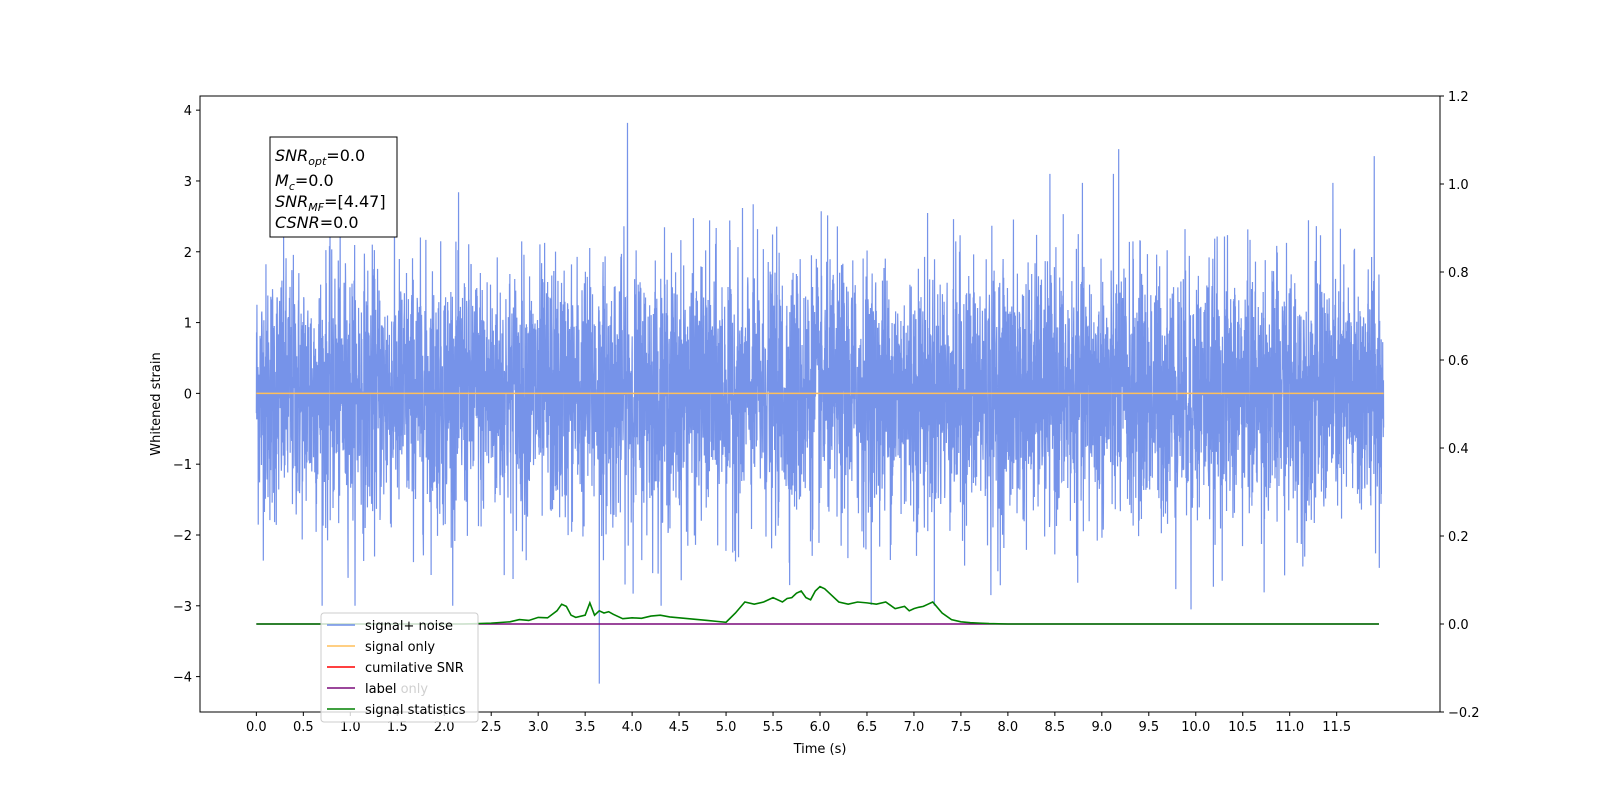 The width and height of the screenshot is (1600, 800). I want to click on legend-label: signal only, so click(400, 647).